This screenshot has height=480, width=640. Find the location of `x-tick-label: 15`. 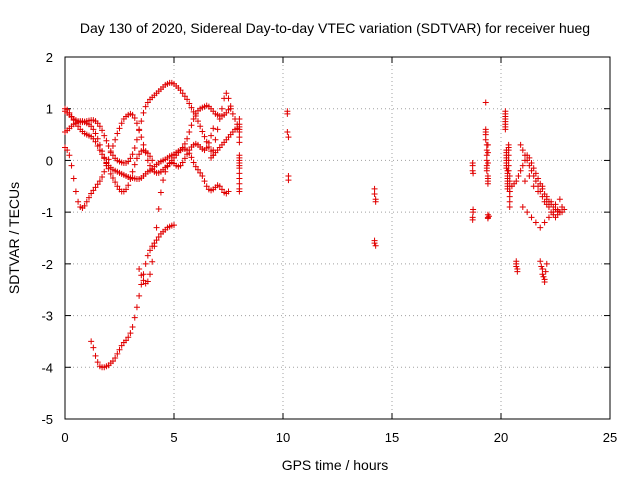

x-tick-label: 15 is located at coordinates (392, 437).